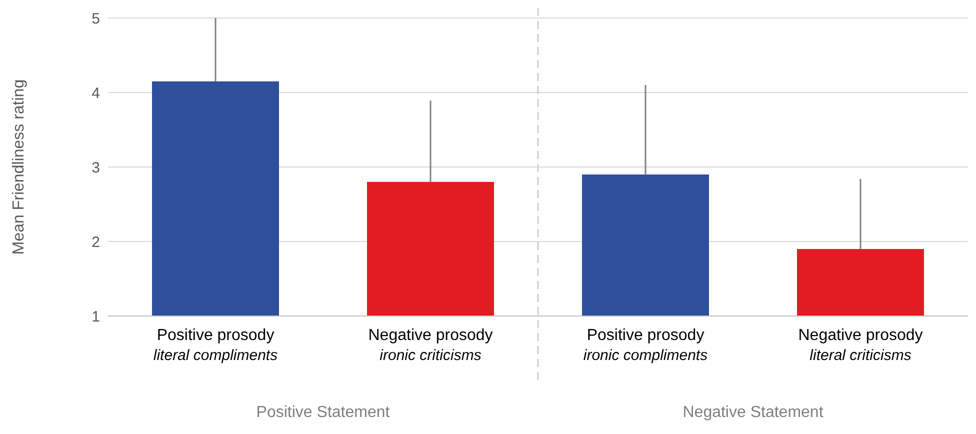 The height and width of the screenshot is (434, 976). Describe the element at coordinates (96, 93) in the screenshot. I see `y-tick-label: 4` at that location.